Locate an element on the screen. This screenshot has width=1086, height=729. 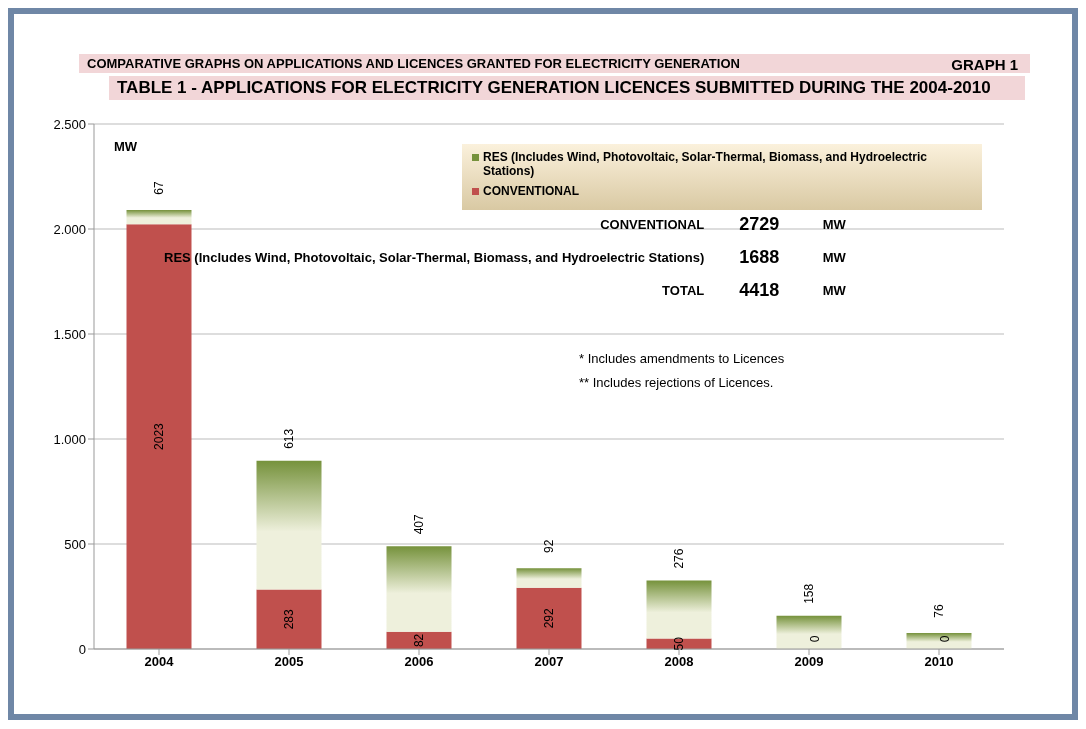
x-tick-label: 2006 is located at coordinates (419, 662).